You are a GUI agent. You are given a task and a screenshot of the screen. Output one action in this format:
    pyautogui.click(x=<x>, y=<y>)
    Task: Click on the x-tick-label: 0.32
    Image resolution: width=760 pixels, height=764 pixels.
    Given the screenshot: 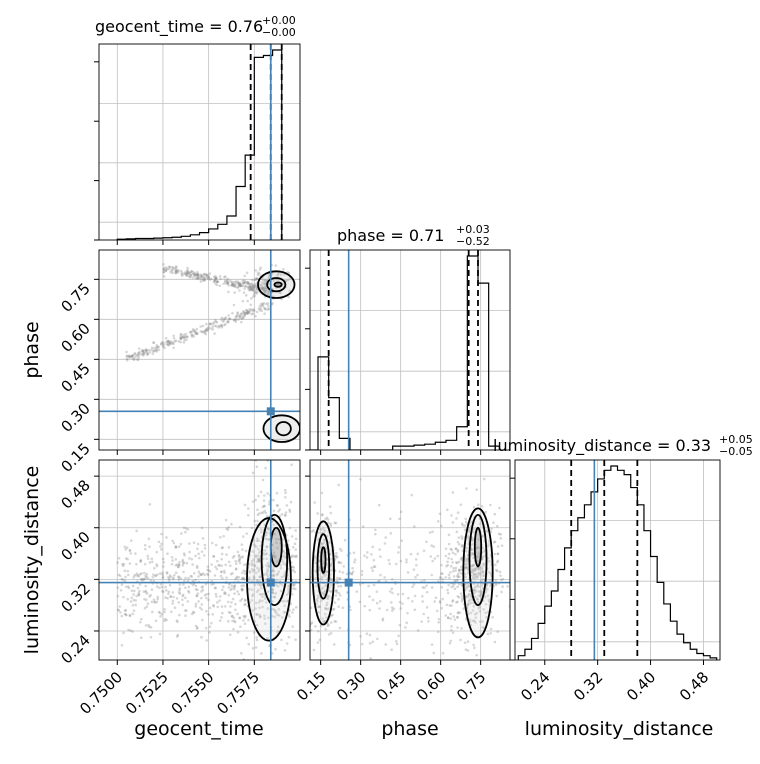 What is the action you would take?
    pyautogui.click(x=588, y=686)
    